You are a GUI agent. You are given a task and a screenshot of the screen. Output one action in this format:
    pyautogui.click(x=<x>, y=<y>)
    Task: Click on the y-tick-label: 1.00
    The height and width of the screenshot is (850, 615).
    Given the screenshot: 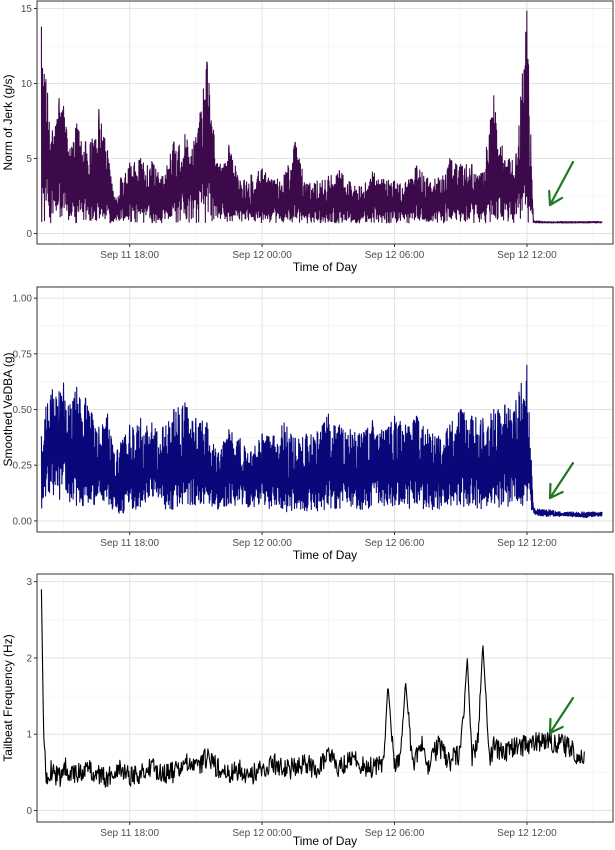 What is the action you would take?
    pyautogui.click(x=23, y=299)
    